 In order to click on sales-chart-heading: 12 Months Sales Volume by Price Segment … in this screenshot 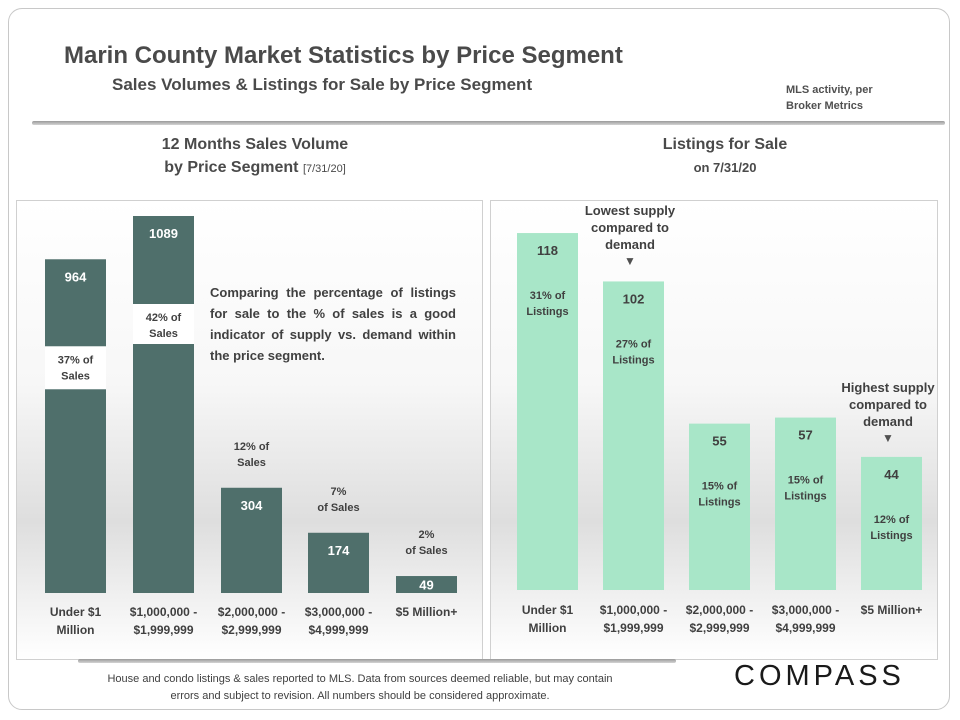, I will do `click(255, 157)`.